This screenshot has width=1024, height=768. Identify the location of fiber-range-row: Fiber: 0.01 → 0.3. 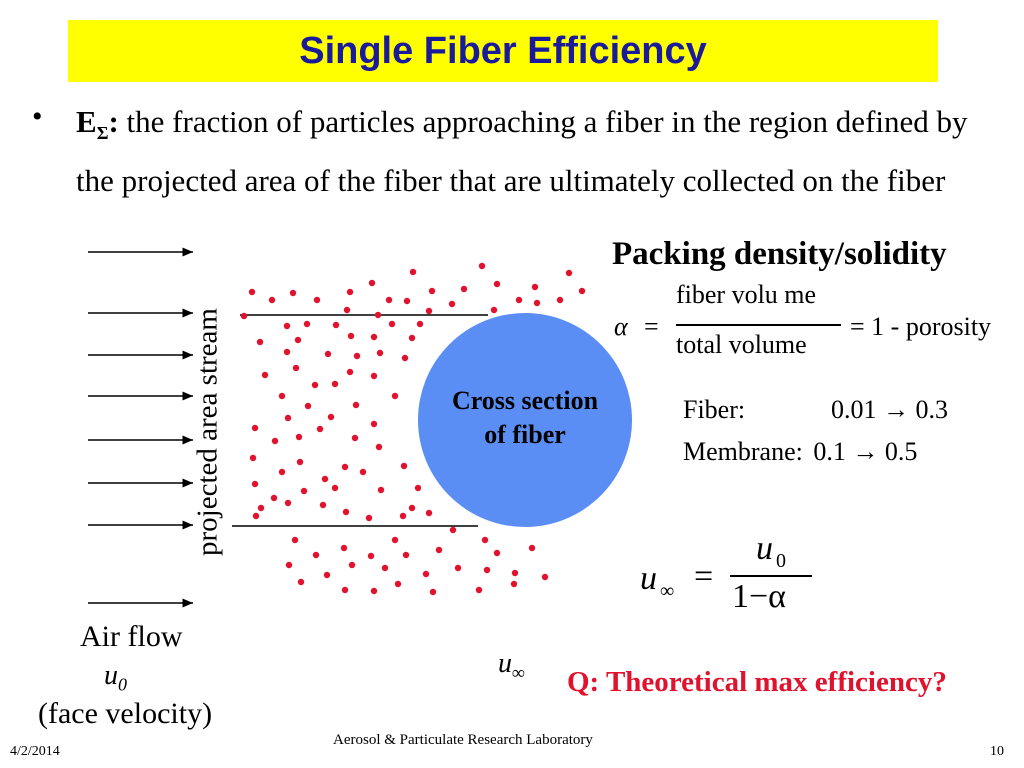
(815, 409).